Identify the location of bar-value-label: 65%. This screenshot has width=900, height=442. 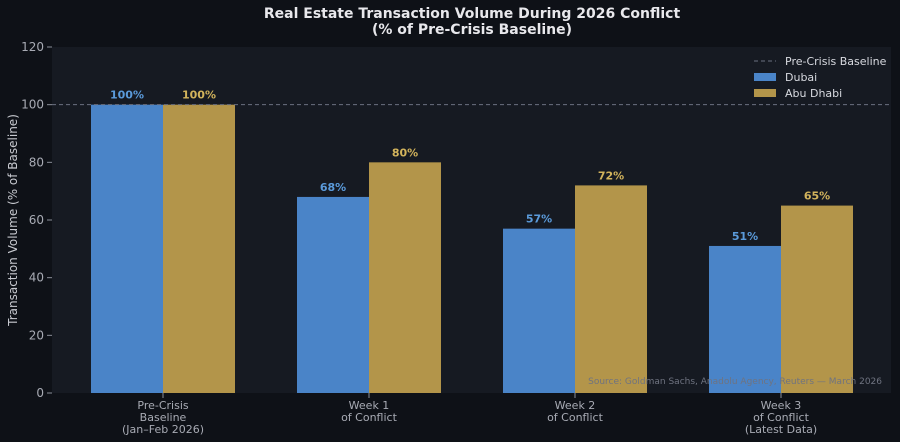
(817, 196).